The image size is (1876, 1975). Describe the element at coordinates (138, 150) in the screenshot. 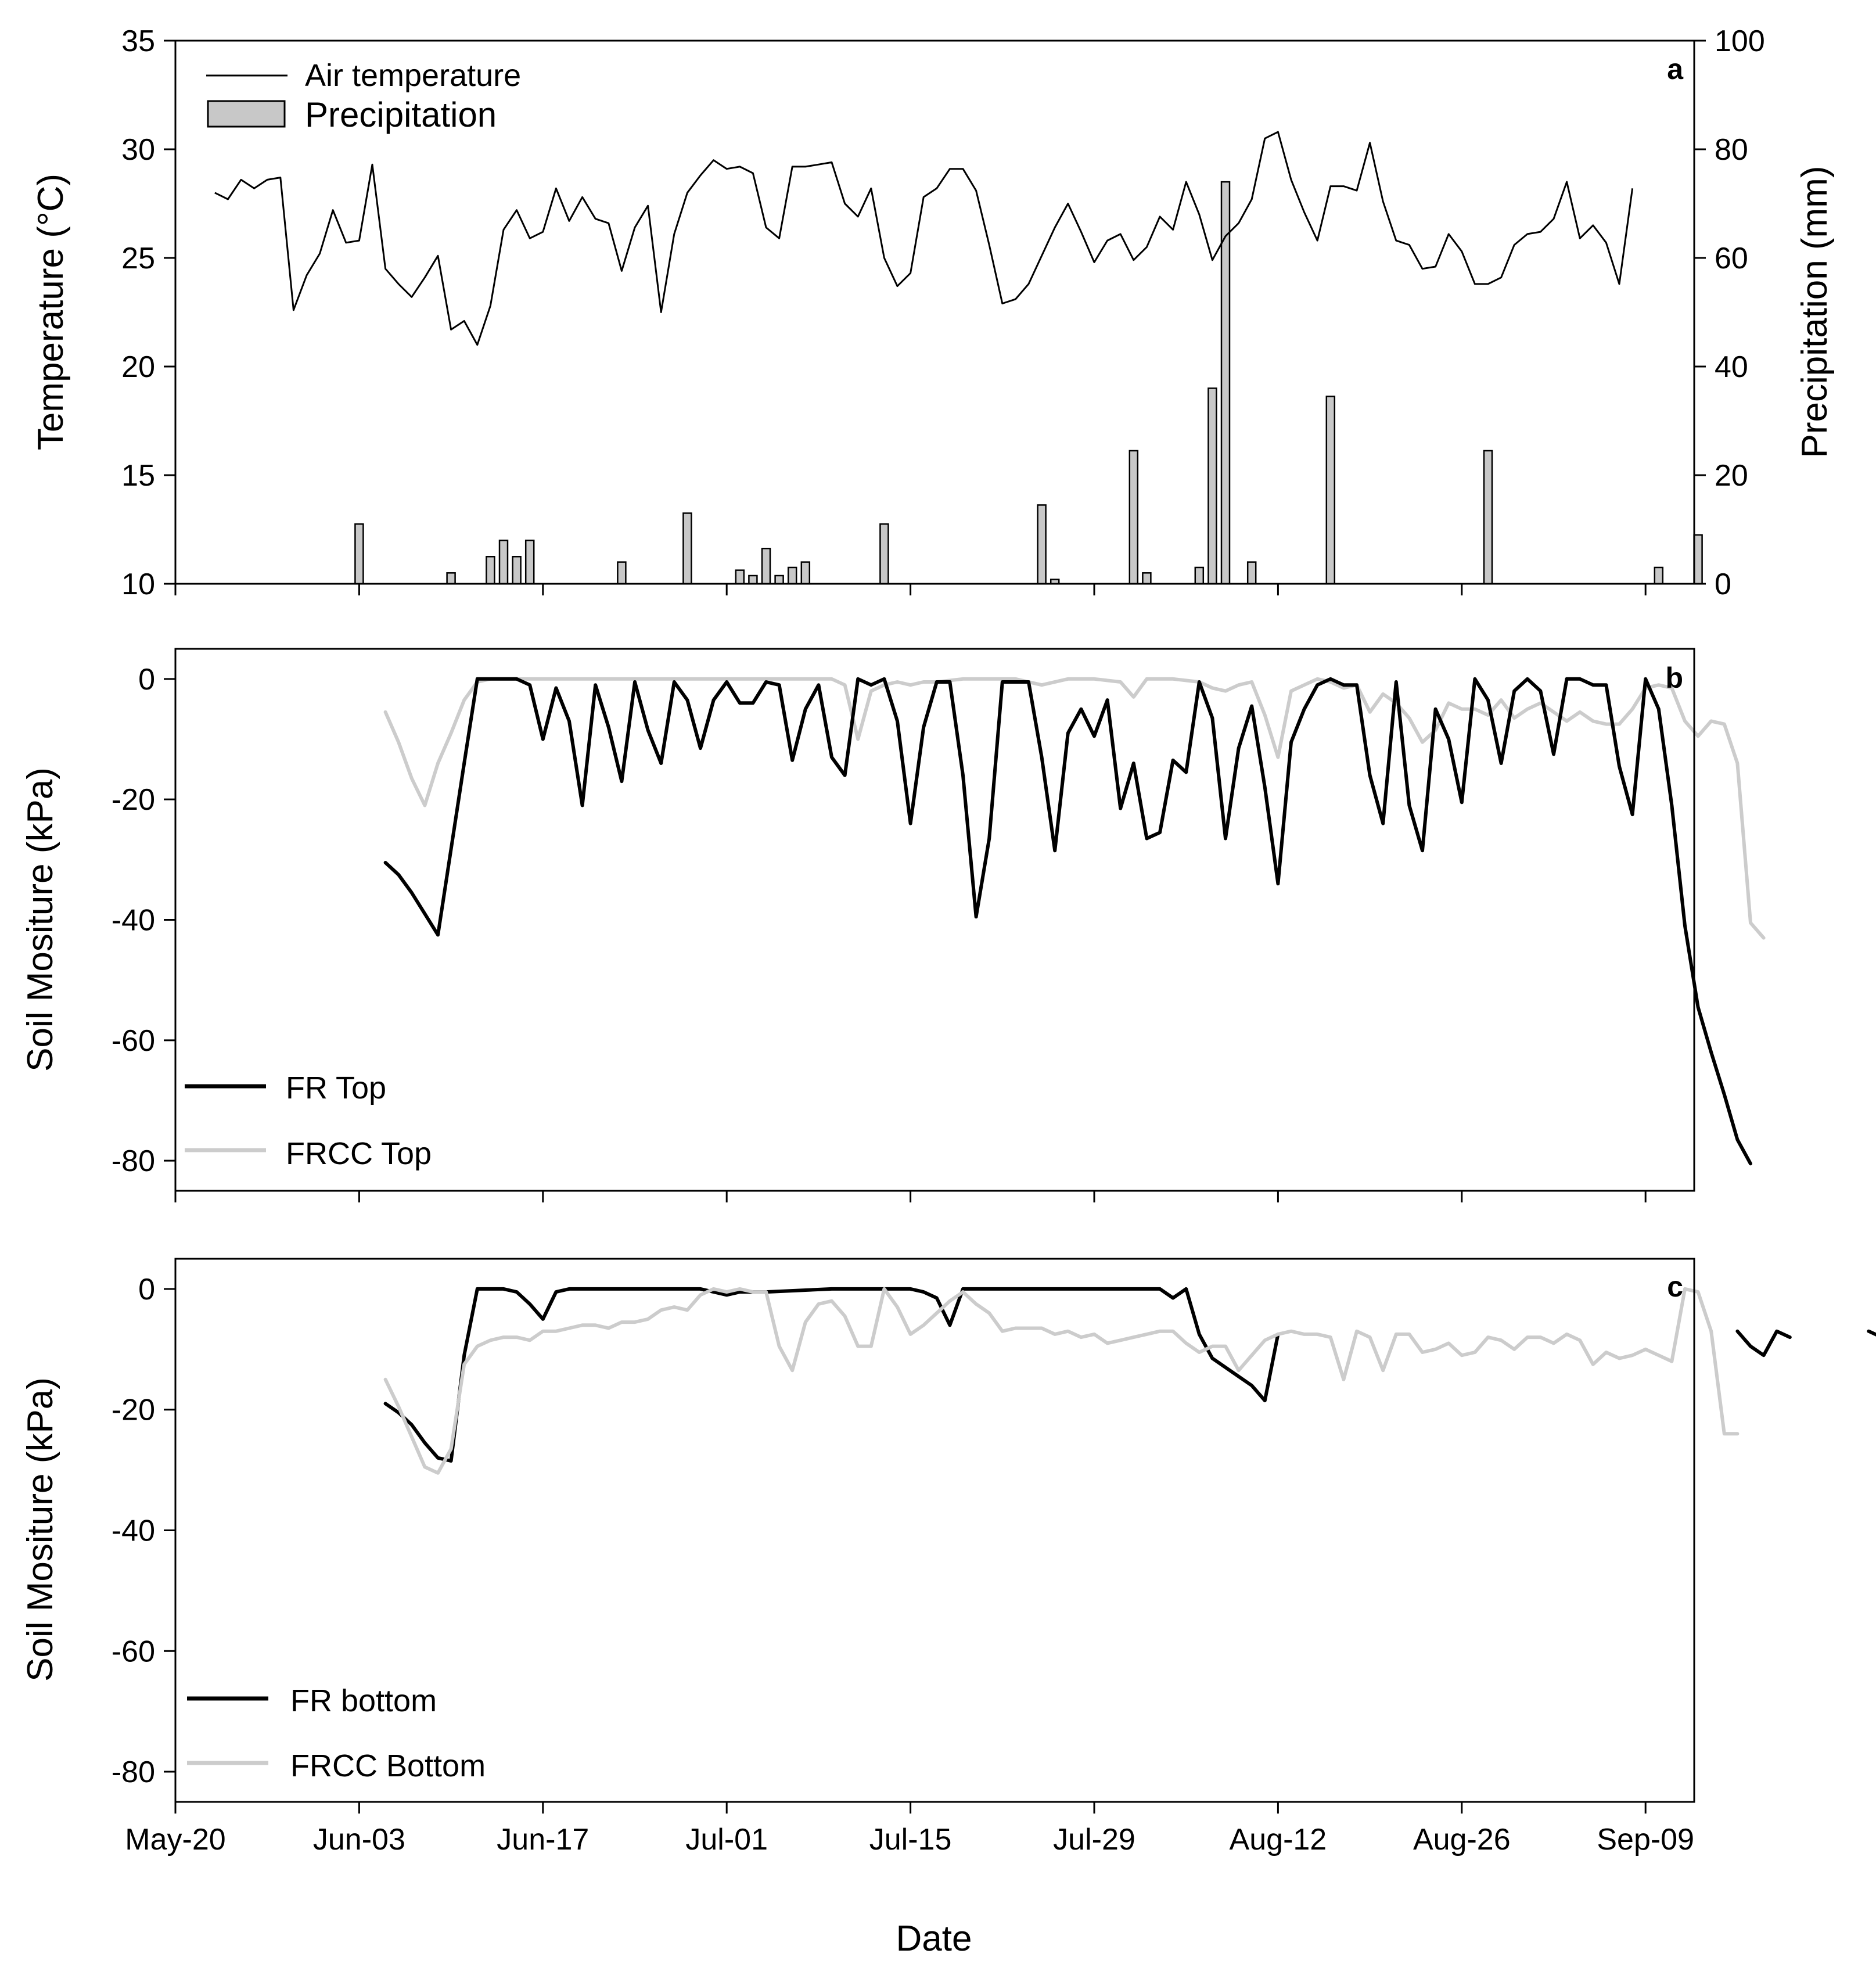

I see `y-tick-label: 30` at that location.